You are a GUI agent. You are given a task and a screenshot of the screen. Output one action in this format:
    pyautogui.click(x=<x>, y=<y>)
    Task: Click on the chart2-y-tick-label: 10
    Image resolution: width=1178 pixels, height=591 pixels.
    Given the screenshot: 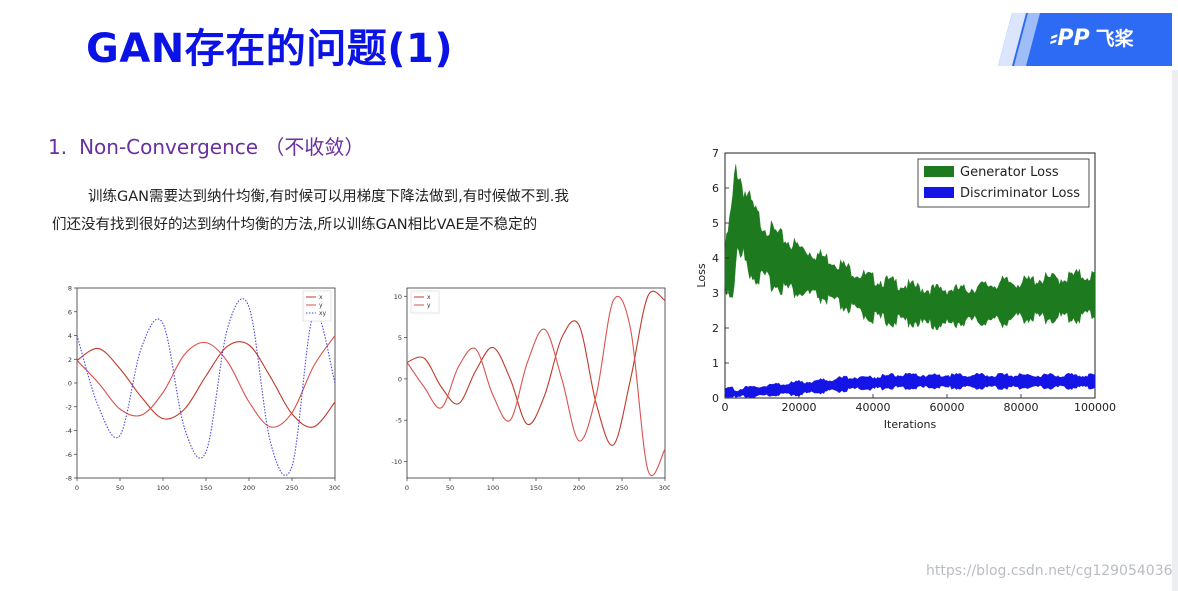 What is the action you would take?
    pyautogui.click(x=398, y=297)
    